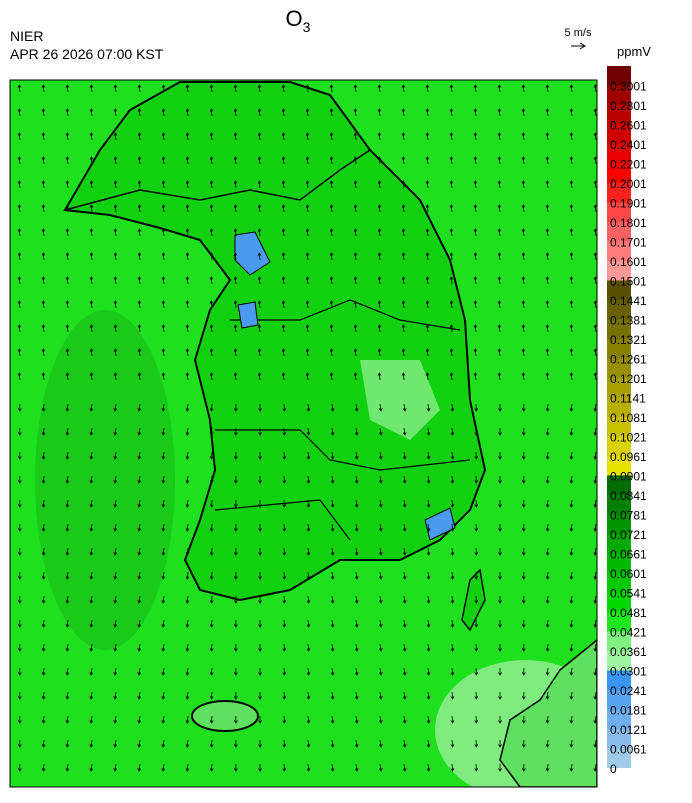  I want to click on colorbar-label: 0, so click(613, 769).